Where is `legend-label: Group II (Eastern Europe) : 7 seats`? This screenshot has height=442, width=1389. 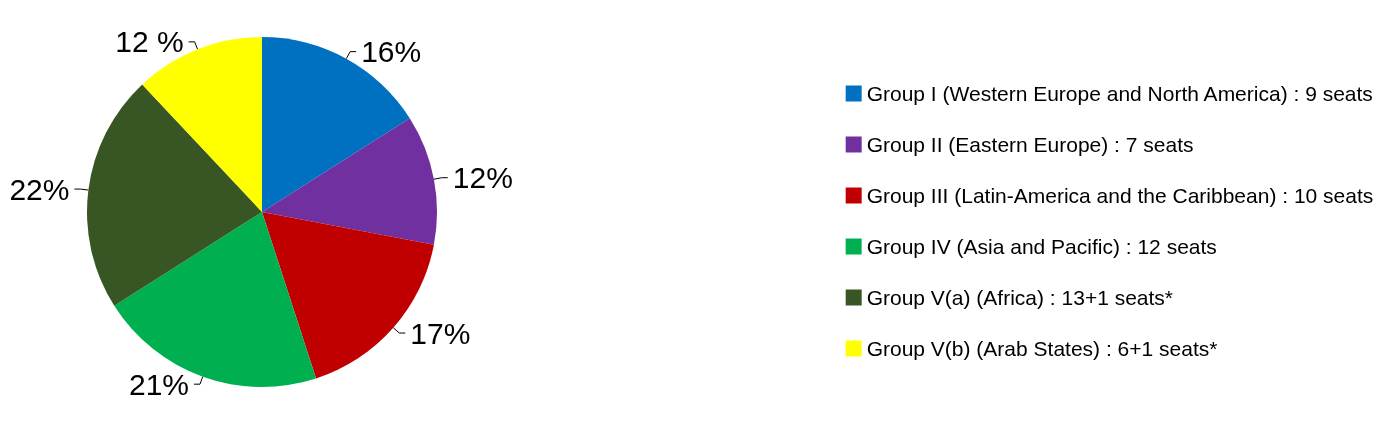
legend-label: Group II (Eastern Europe) : 7 seats is located at coordinates (1030, 144).